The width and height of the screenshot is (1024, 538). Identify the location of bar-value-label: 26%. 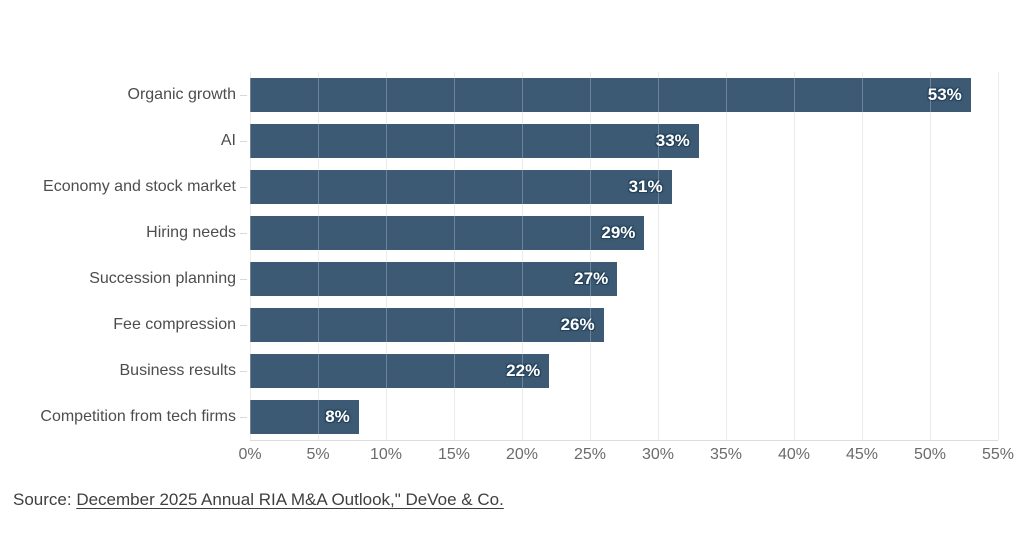
(577, 324).